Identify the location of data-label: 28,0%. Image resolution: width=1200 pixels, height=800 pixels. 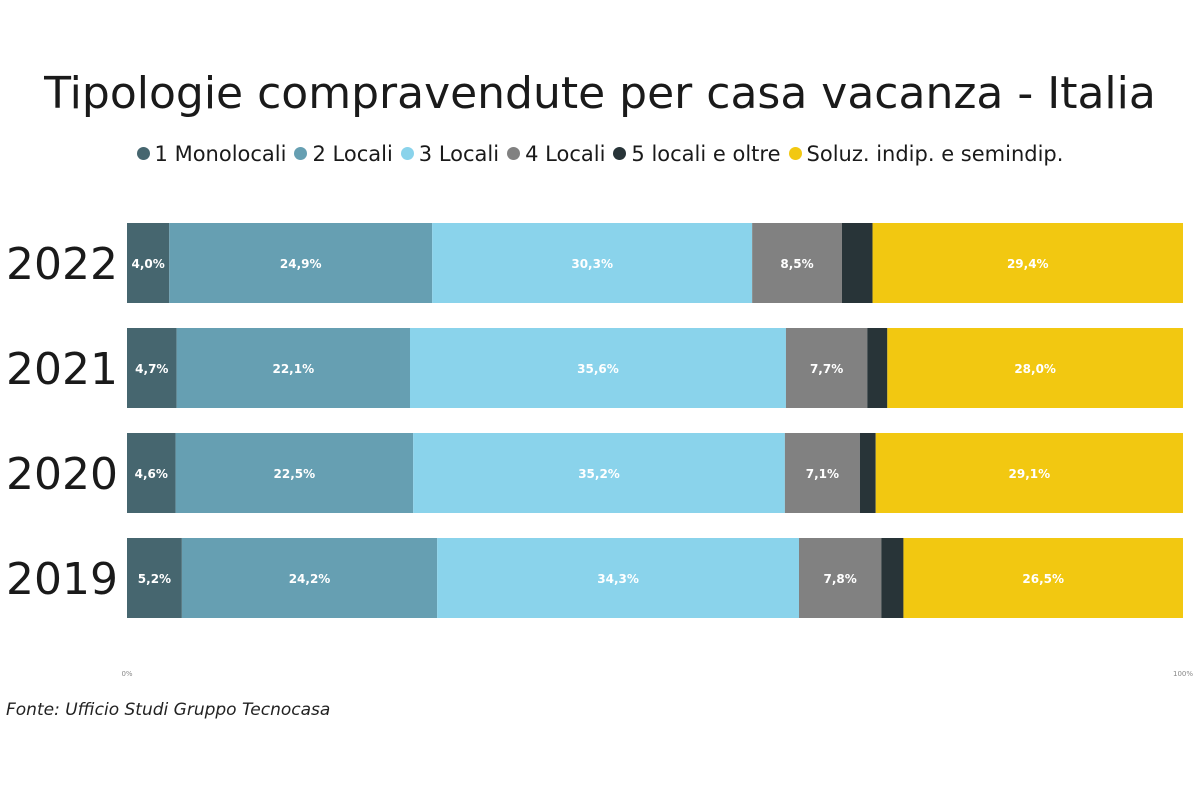
(1035, 369).